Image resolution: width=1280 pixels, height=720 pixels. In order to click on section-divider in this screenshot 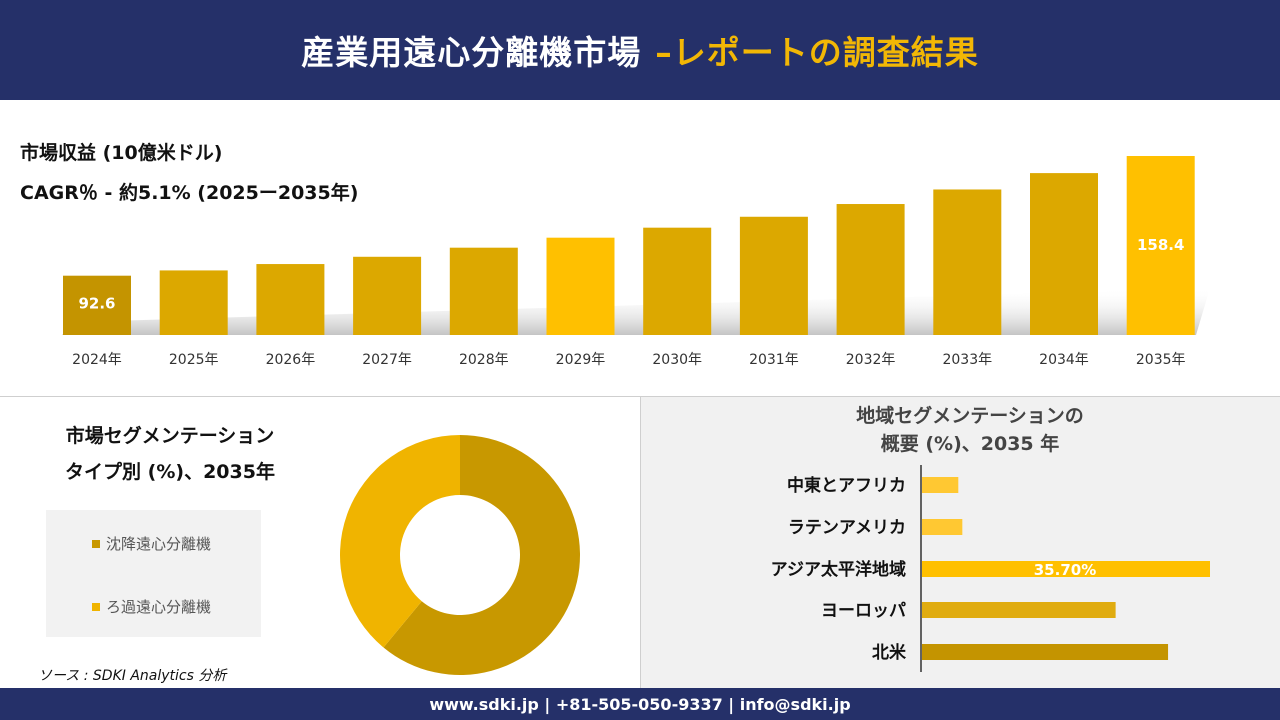, I will do `click(640, 396)`.